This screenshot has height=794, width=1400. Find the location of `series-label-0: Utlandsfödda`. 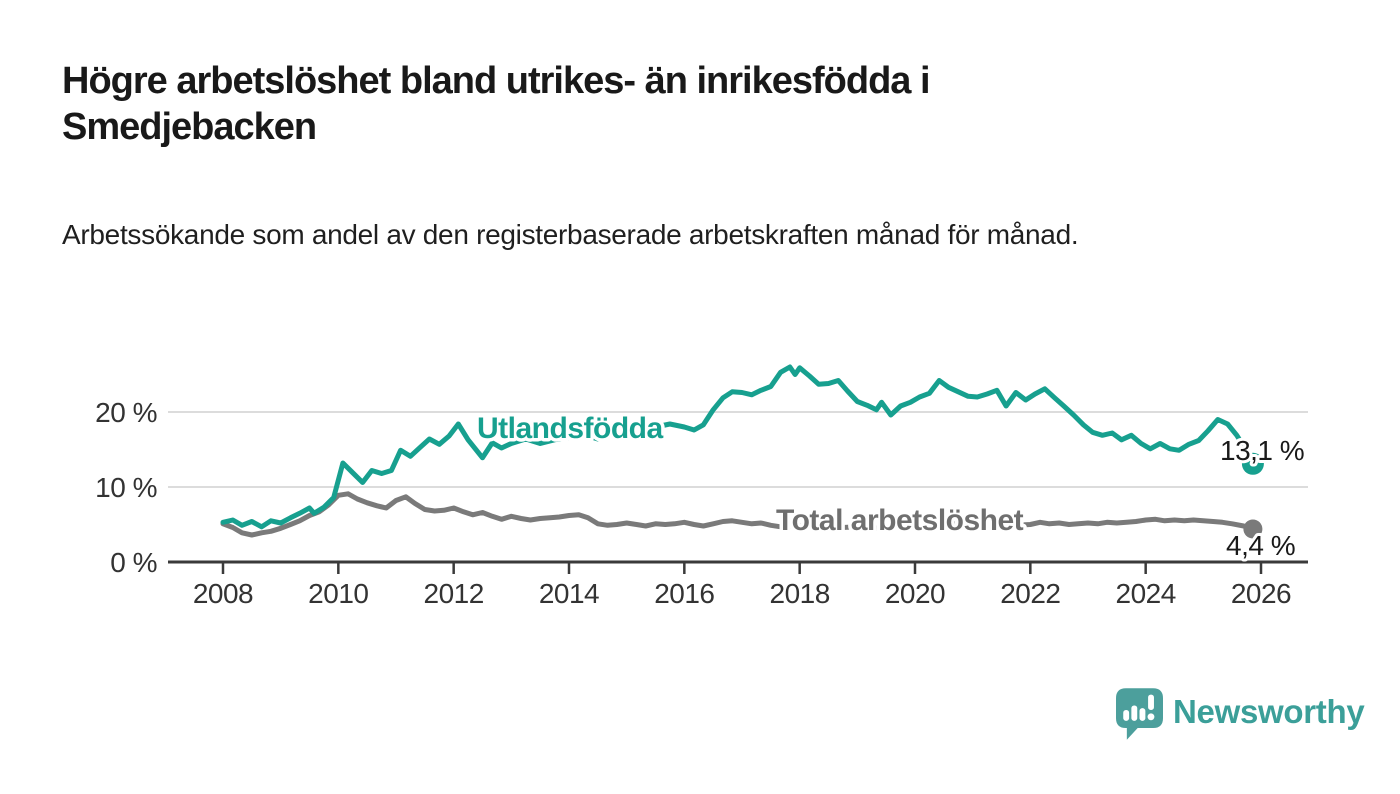

series-label-0: Utlandsfödda is located at coordinates (570, 428).